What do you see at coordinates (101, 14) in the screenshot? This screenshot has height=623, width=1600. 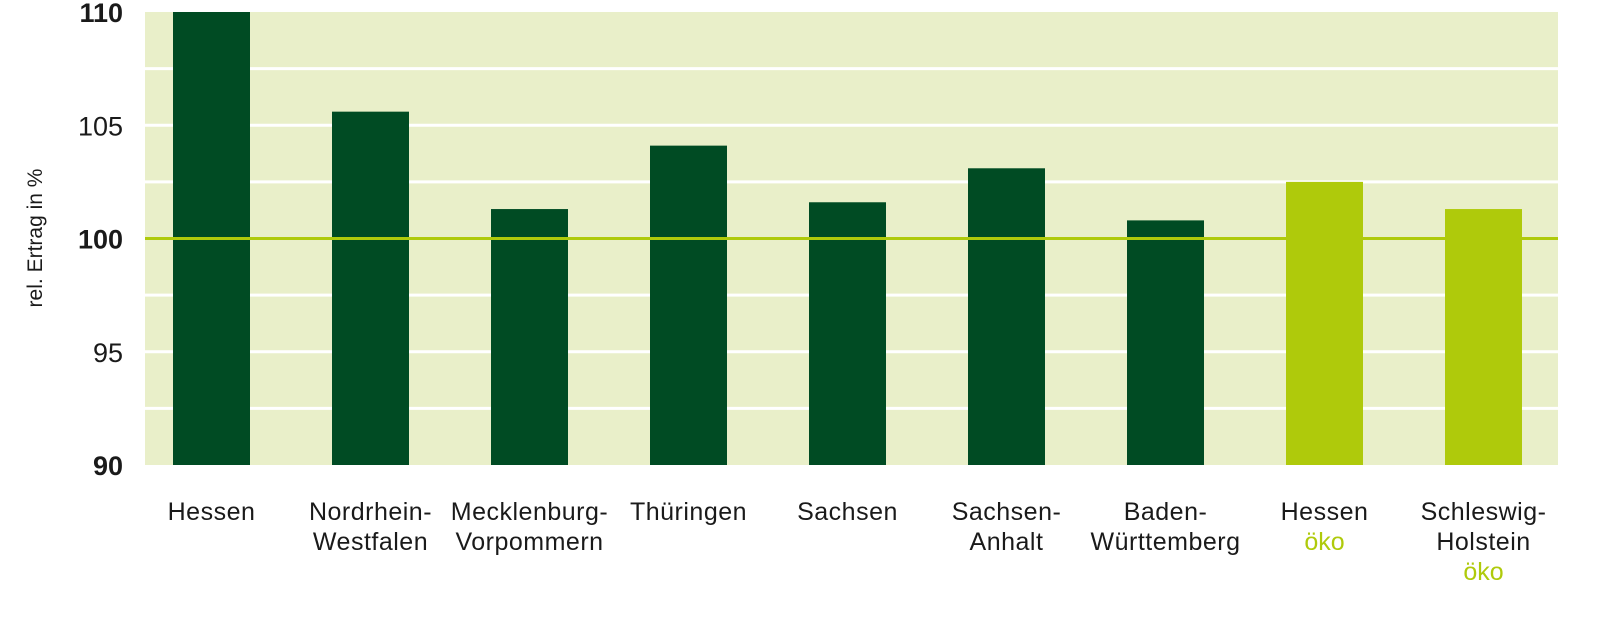 I see `y-tick-label: 110` at bounding box center [101, 14].